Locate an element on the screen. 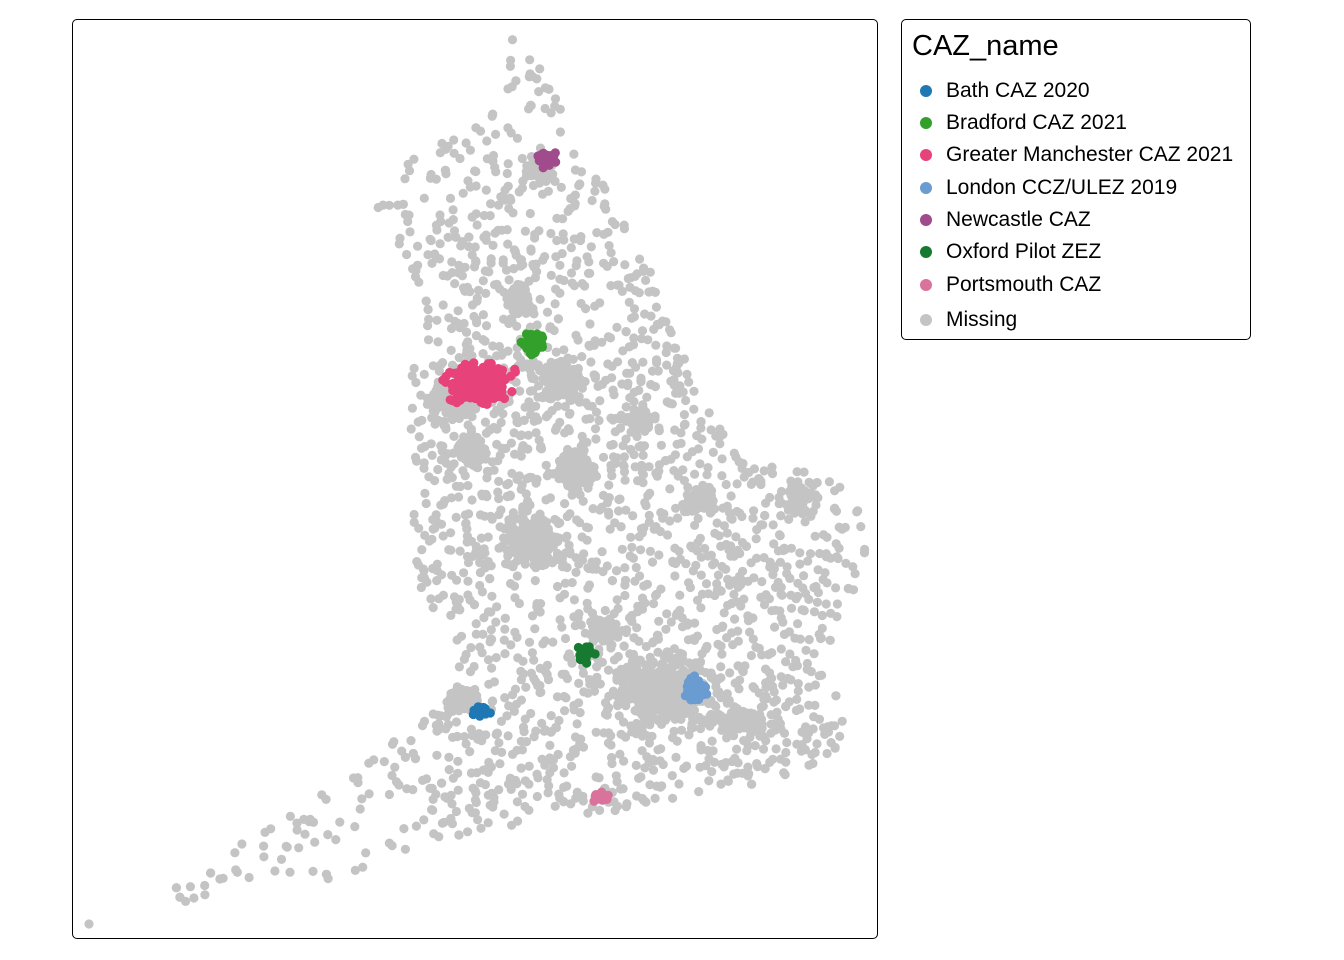  legend-swatch is located at coordinates (926, 188).